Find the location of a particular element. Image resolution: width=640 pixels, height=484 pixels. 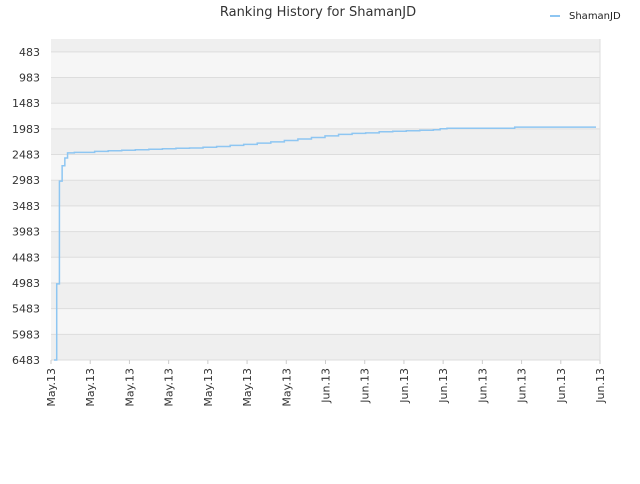

y-tick-label: 6483 is located at coordinates (26, 360).